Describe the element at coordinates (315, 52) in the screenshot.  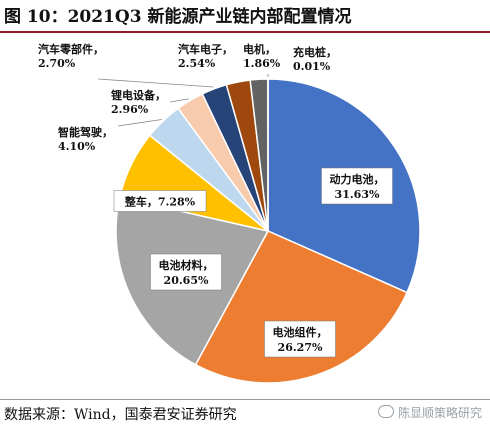
I see `slice-label-10-name: 充电桩，` at that location.